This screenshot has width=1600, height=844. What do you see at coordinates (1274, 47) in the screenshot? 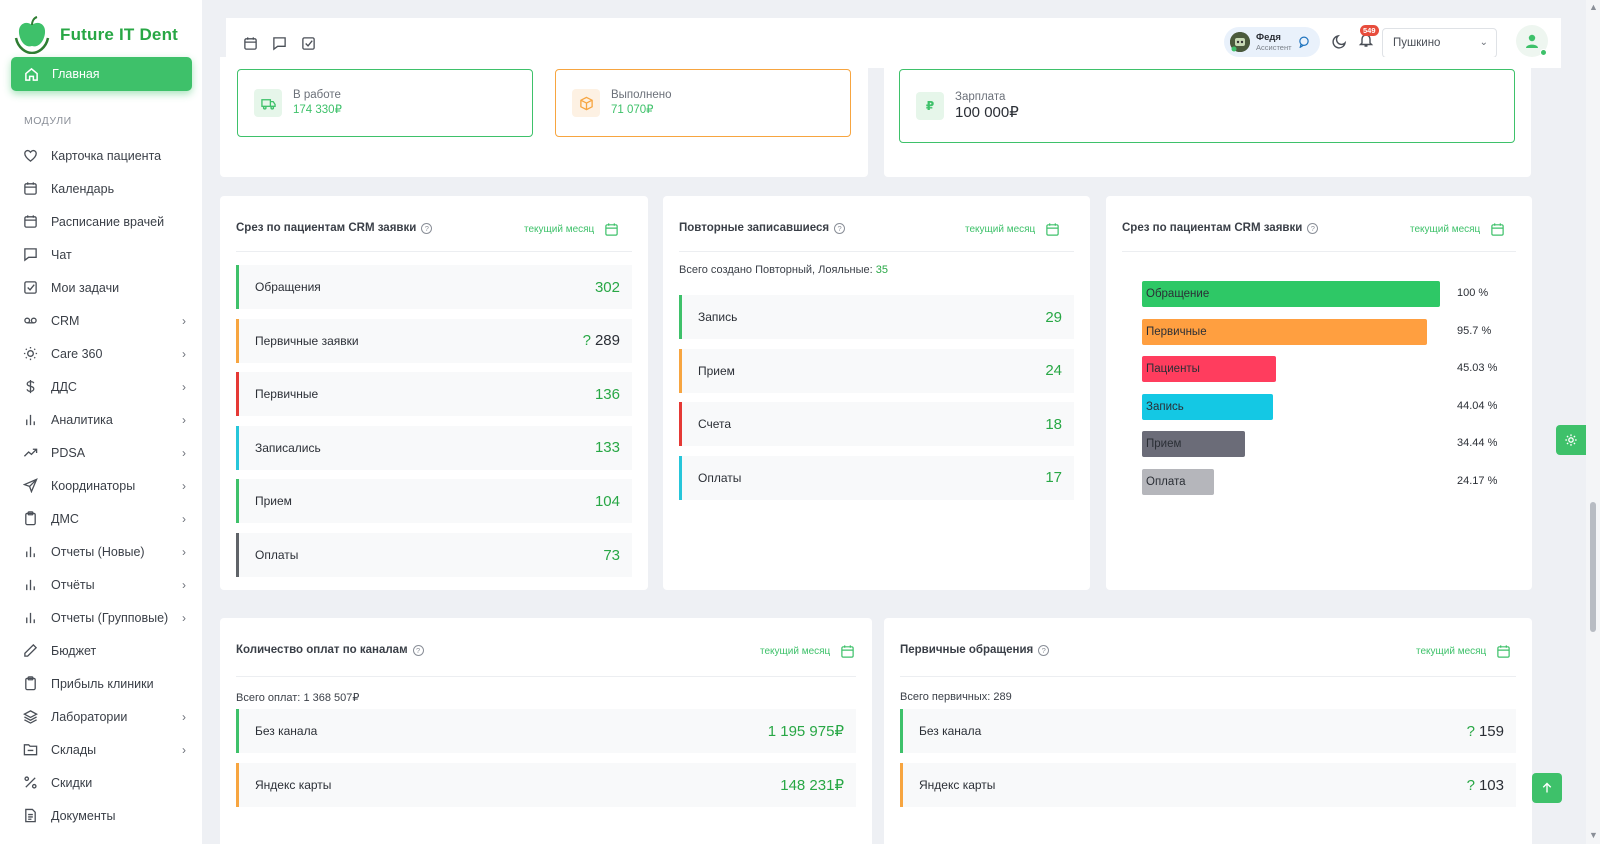
I see `assistant-role: Ассистент` at bounding box center [1274, 47].